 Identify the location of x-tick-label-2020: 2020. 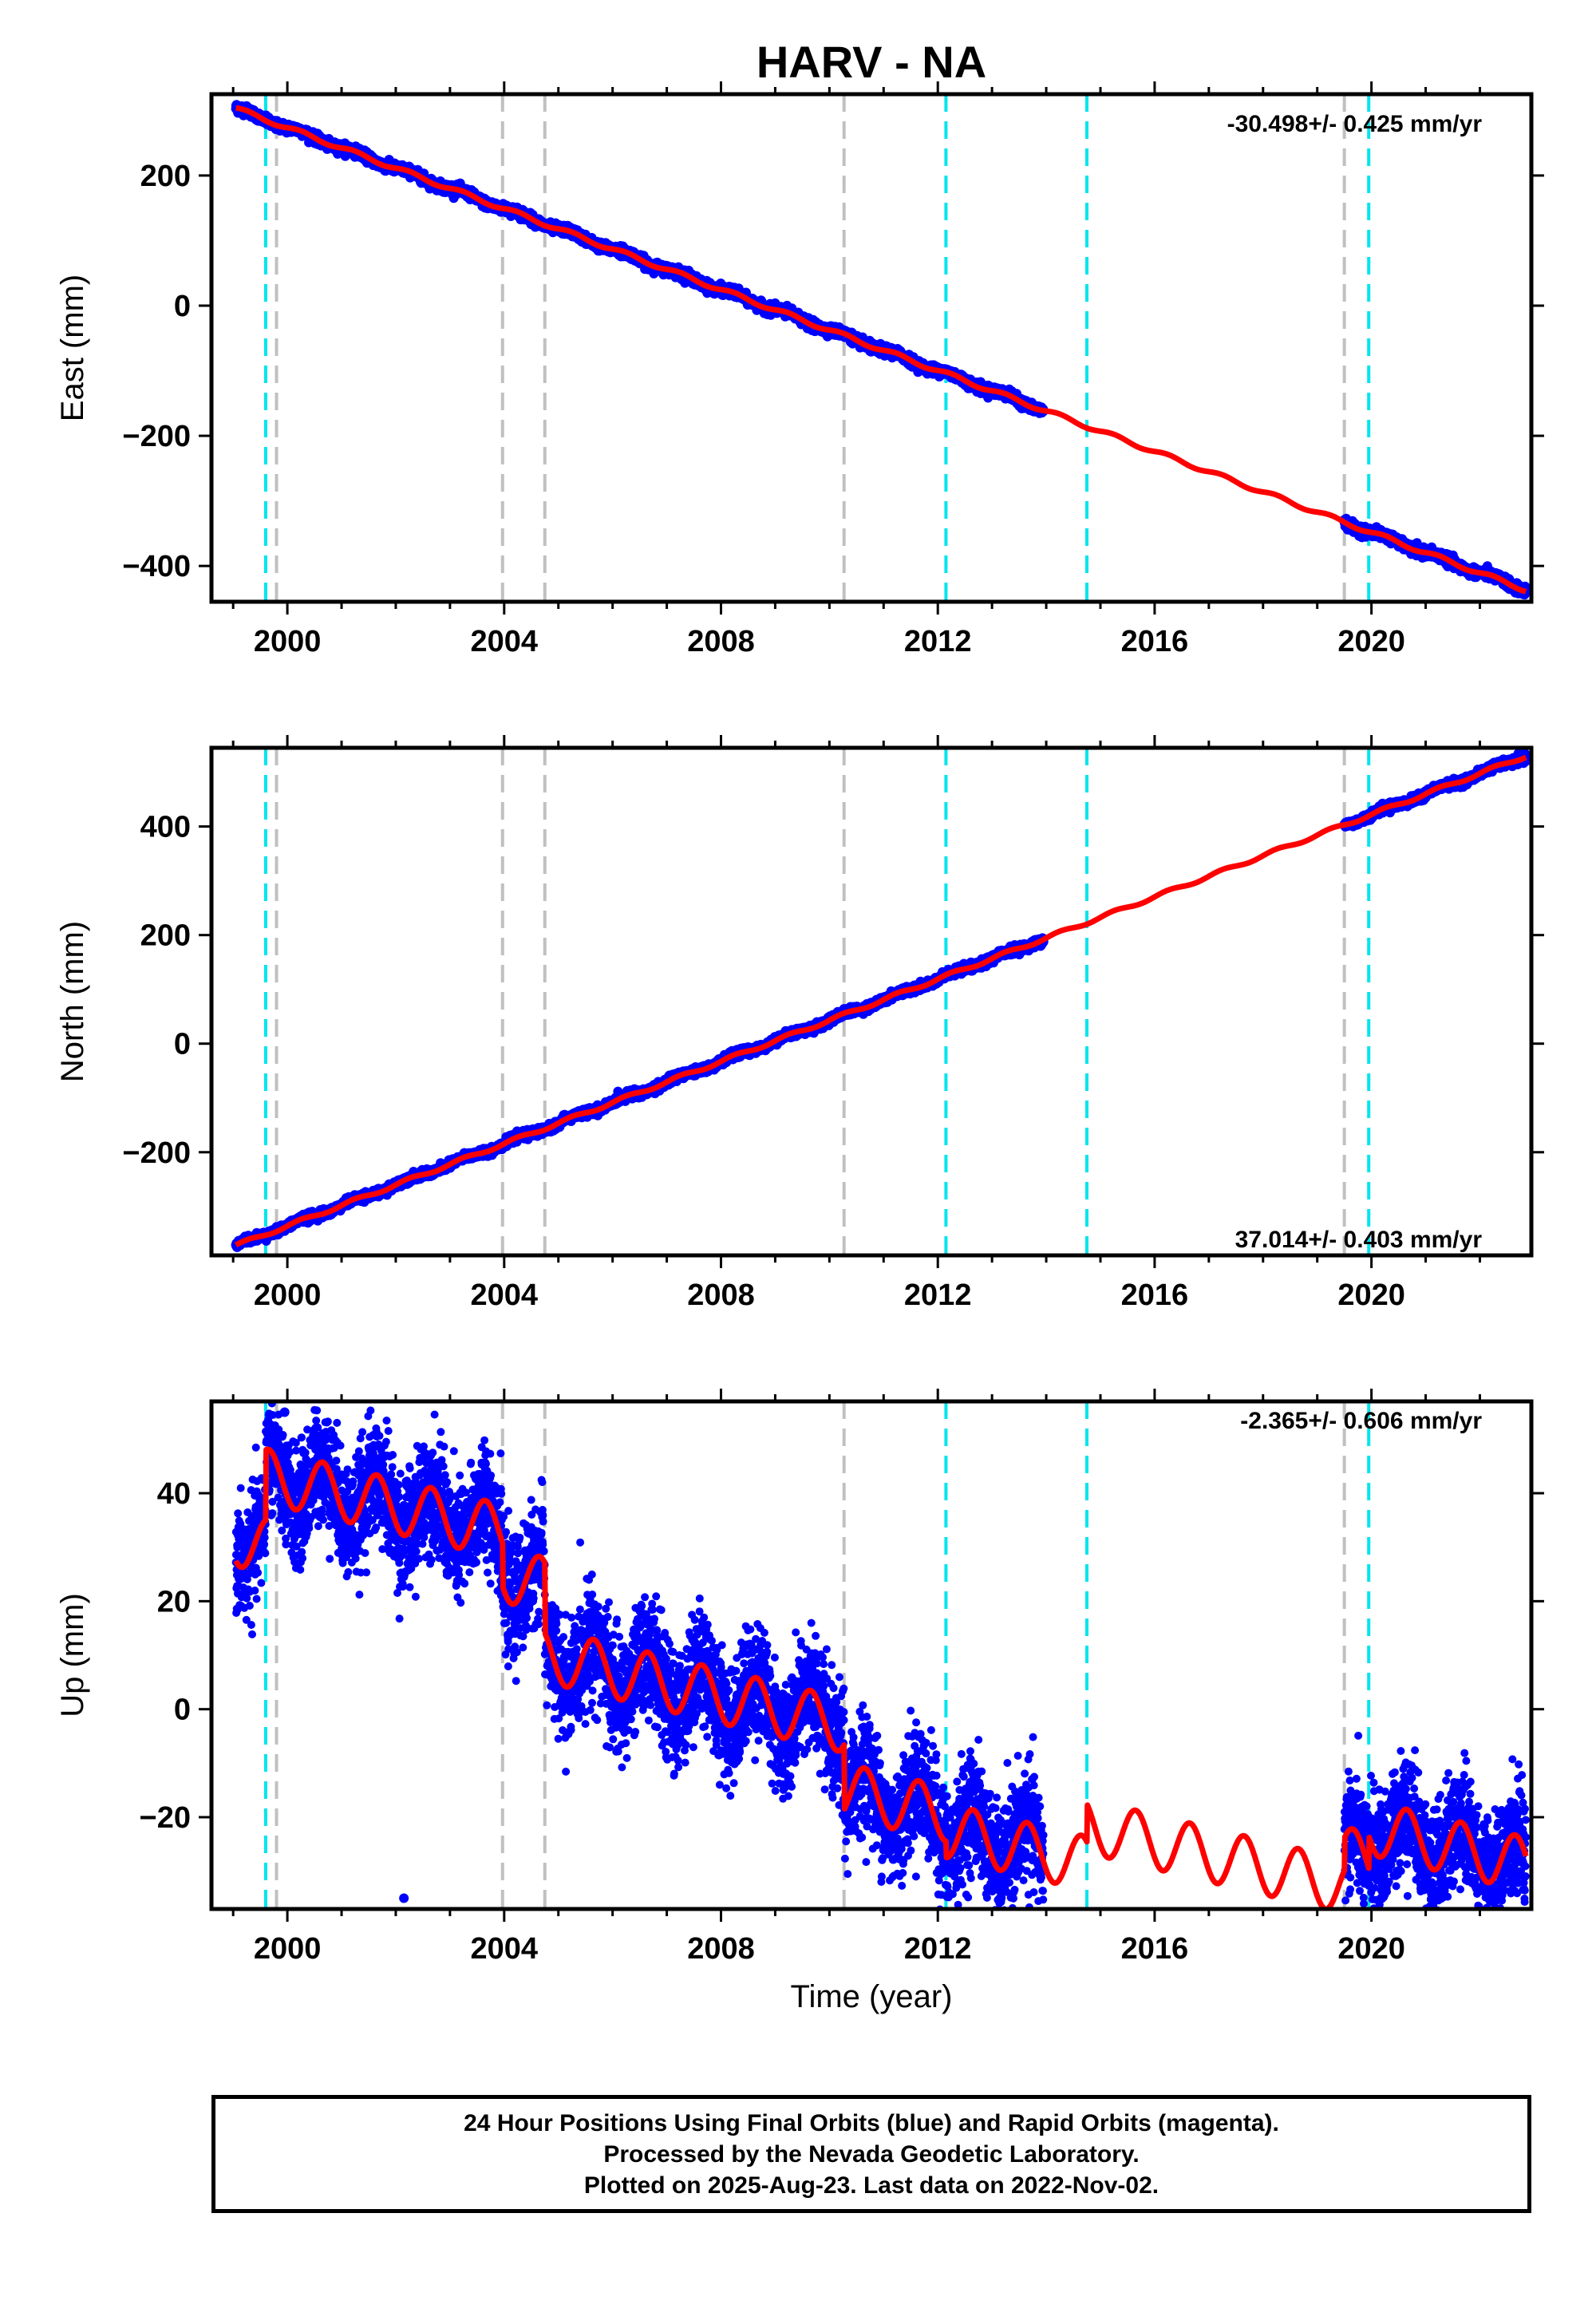
(1371, 641).